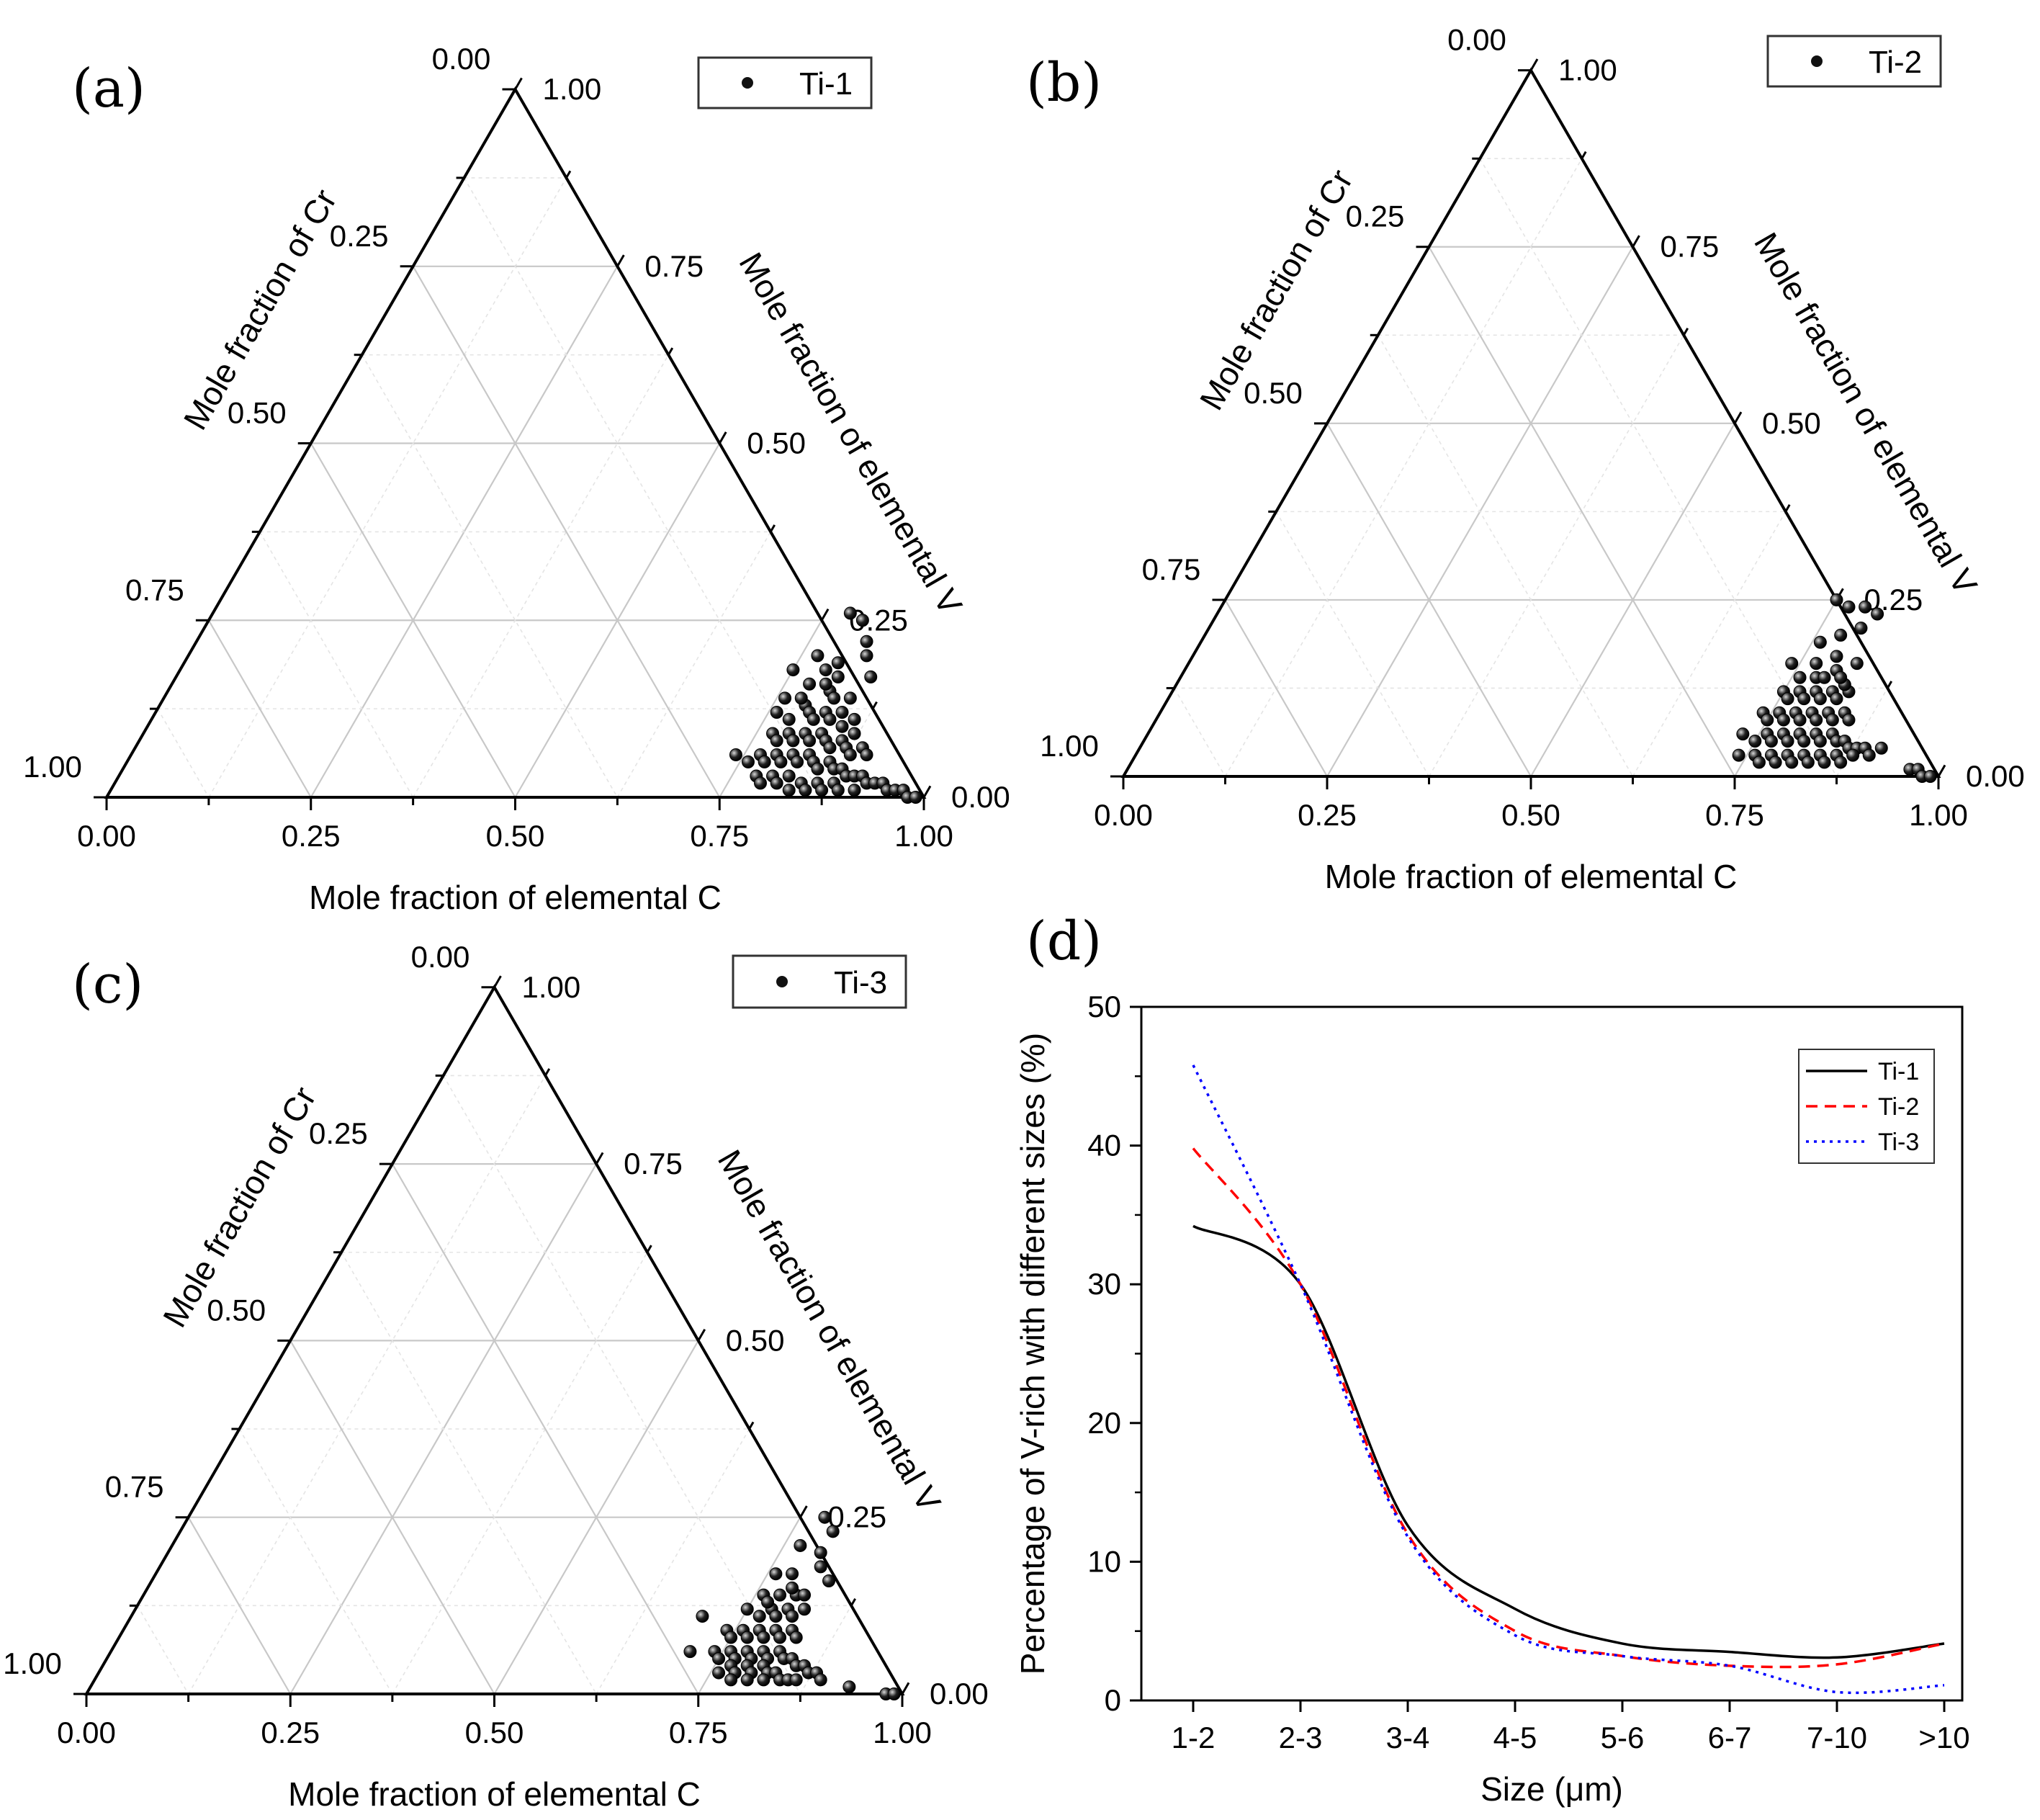 This screenshot has height=1820, width=2040. I want to click on y-axis-ticks: 0 10 20 30 40 50, so click(1114, 1353).